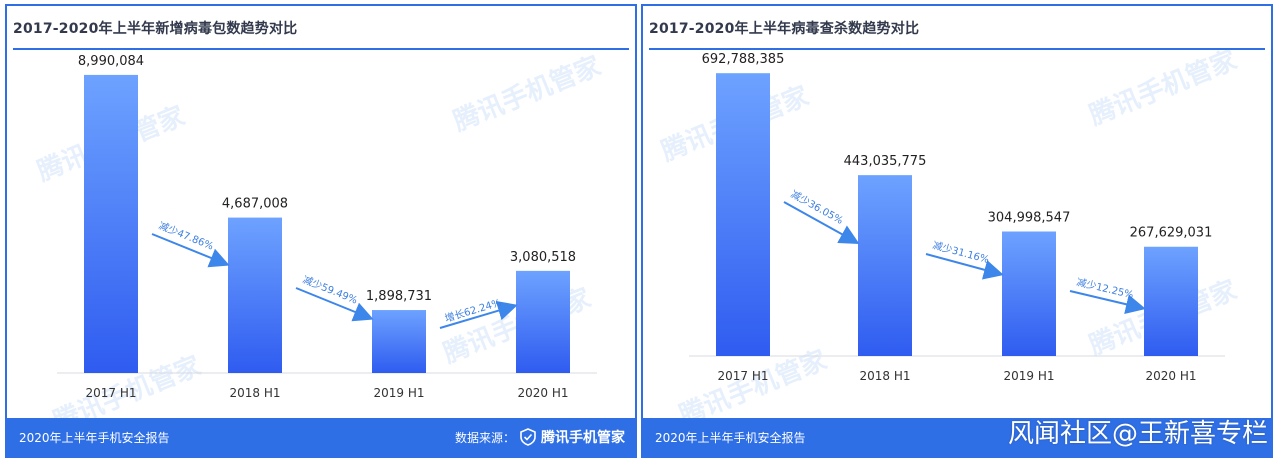 The height and width of the screenshot is (462, 1280). Describe the element at coordinates (1104, 288) in the screenshot. I see `change-annotation: 减少12.25%` at that location.